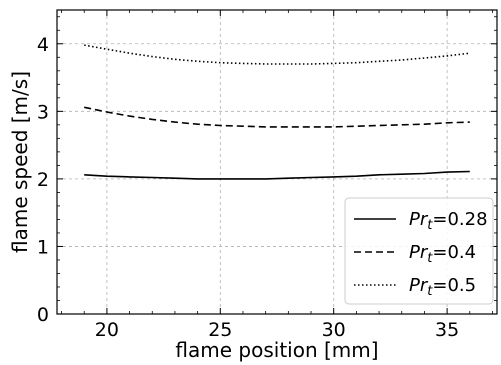 The height and width of the screenshot is (365, 501). I want to click on legend-box, so click(419, 251).